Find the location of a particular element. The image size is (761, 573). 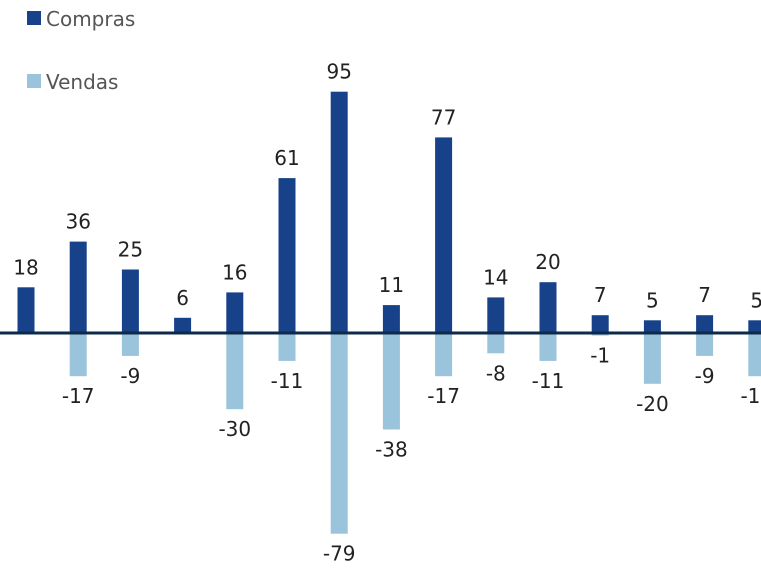

label-compras-4: 16 is located at coordinates (234, 272).